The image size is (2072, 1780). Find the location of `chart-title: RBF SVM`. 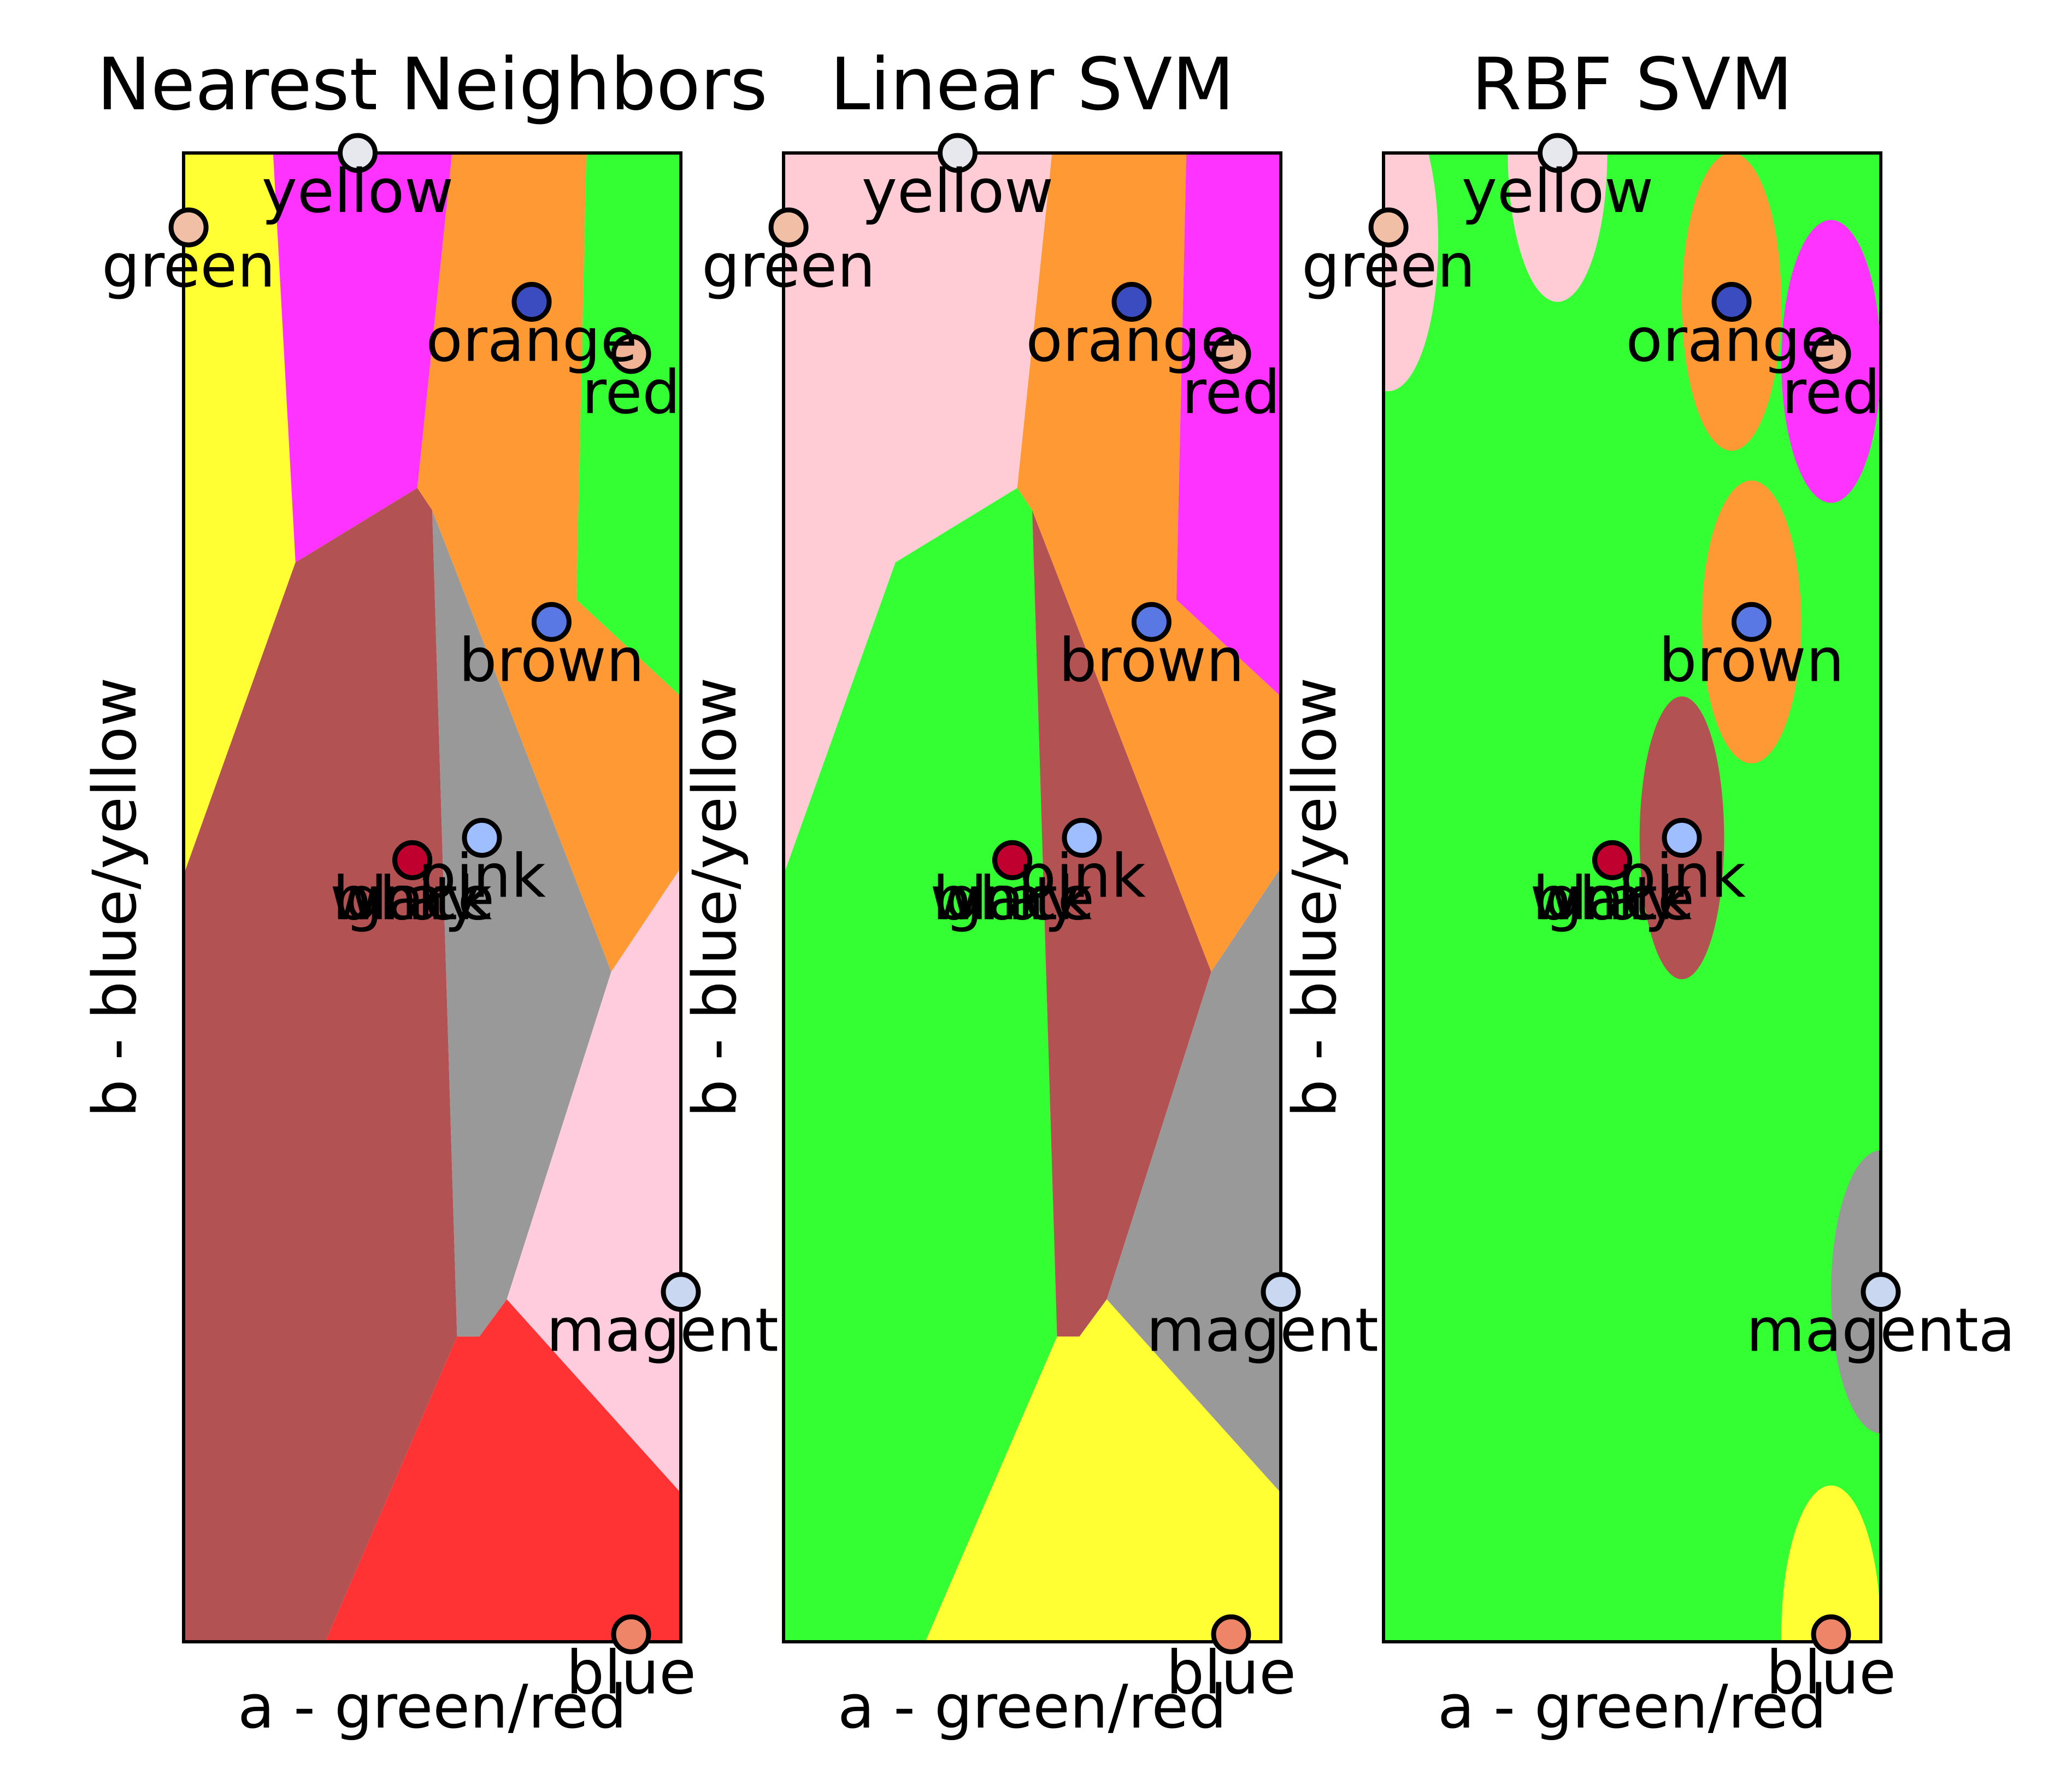

chart-title: RBF SVM is located at coordinates (1632, 85).